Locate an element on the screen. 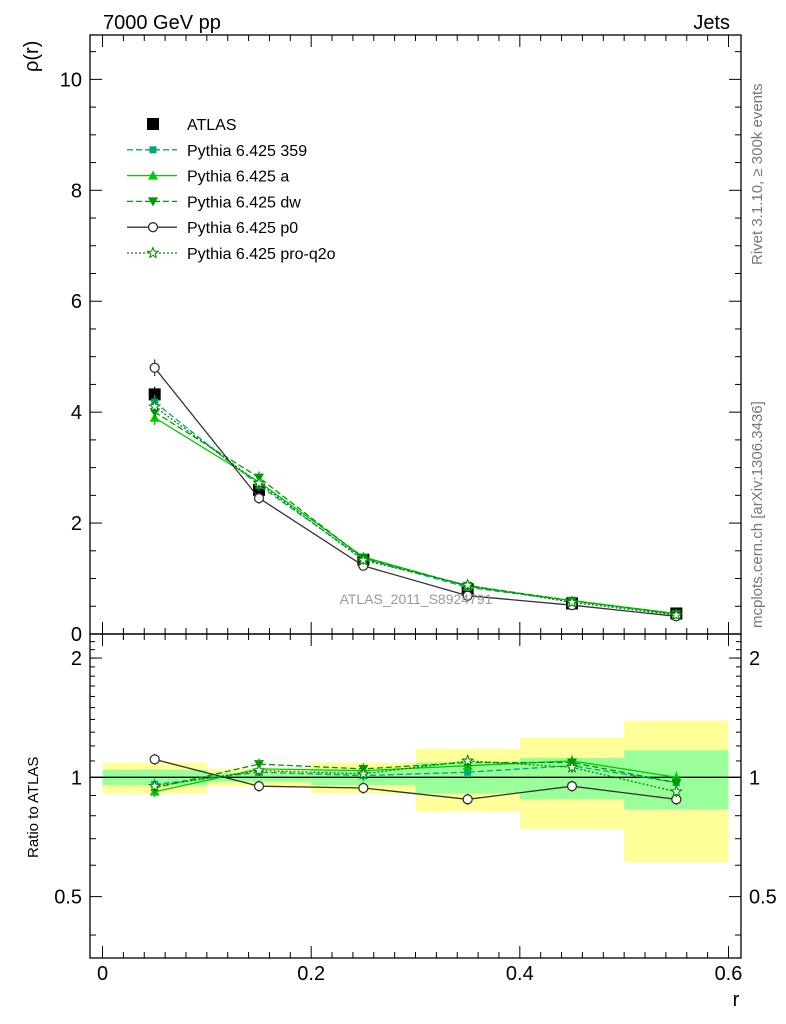 The height and width of the screenshot is (1024, 786). ratio-line-pythia-6-425-dw is located at coordinates (415, 775).